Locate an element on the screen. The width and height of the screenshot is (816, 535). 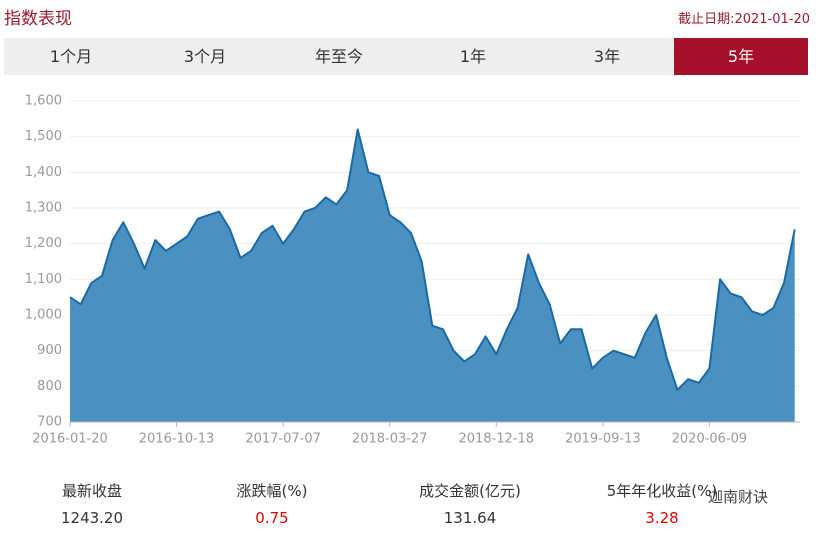
y-tick-label: 1,300 is located at coordinates (43, 208).